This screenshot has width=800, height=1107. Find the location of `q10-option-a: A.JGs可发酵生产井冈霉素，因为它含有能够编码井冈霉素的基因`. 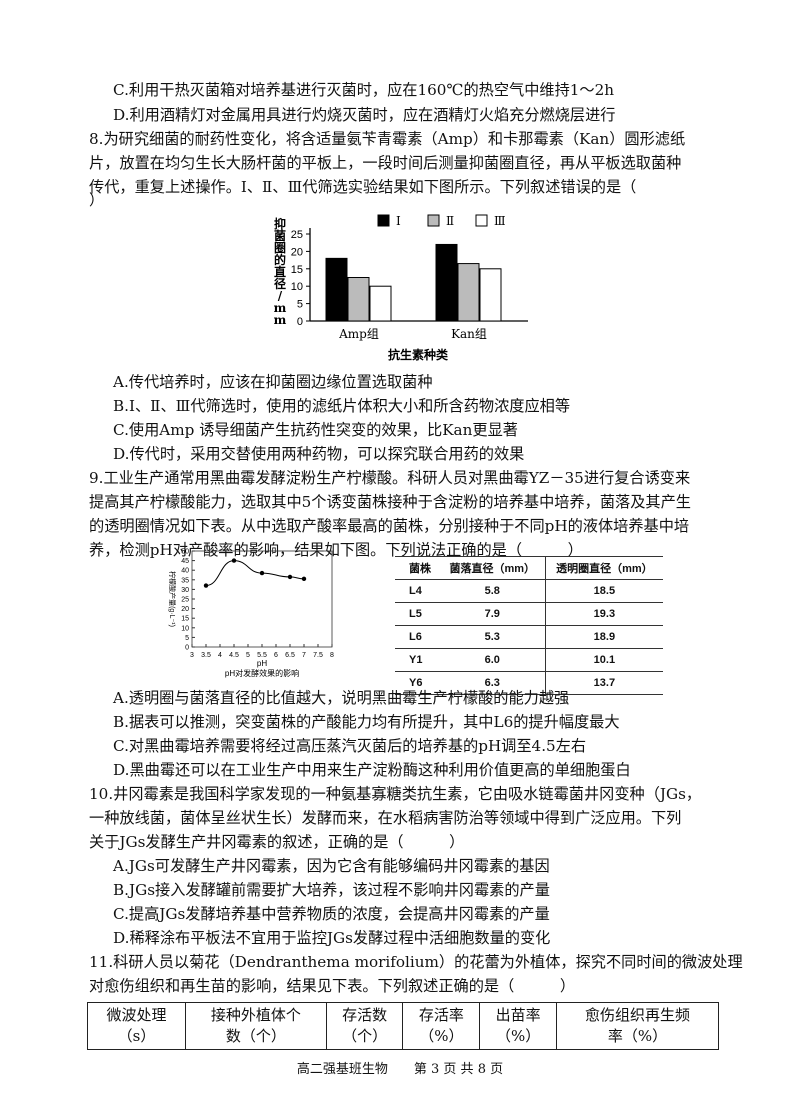

q10-option-a: A.JGs可发酵生产井冈霉素，因为它含有能够编码井冈霉素的基因 is located at coordinates (331, 866).